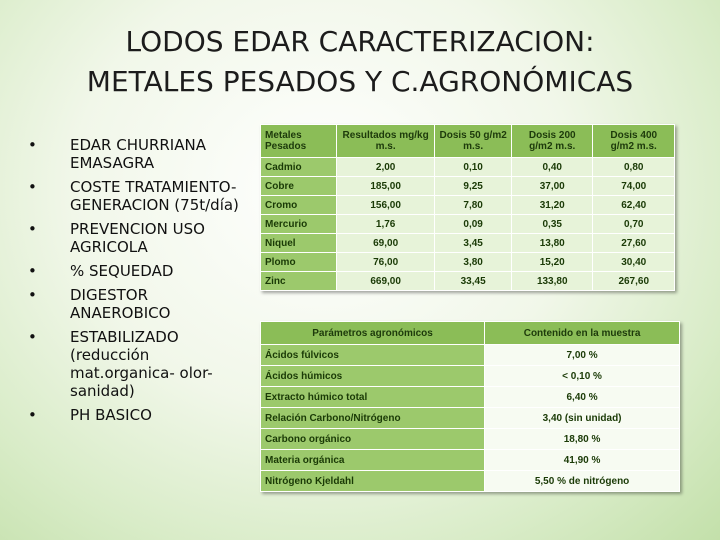  What do you see at coordinates (473, 262) in the screenshot?
I see `table-cell: 3,80` at bounding box center [473, 262].